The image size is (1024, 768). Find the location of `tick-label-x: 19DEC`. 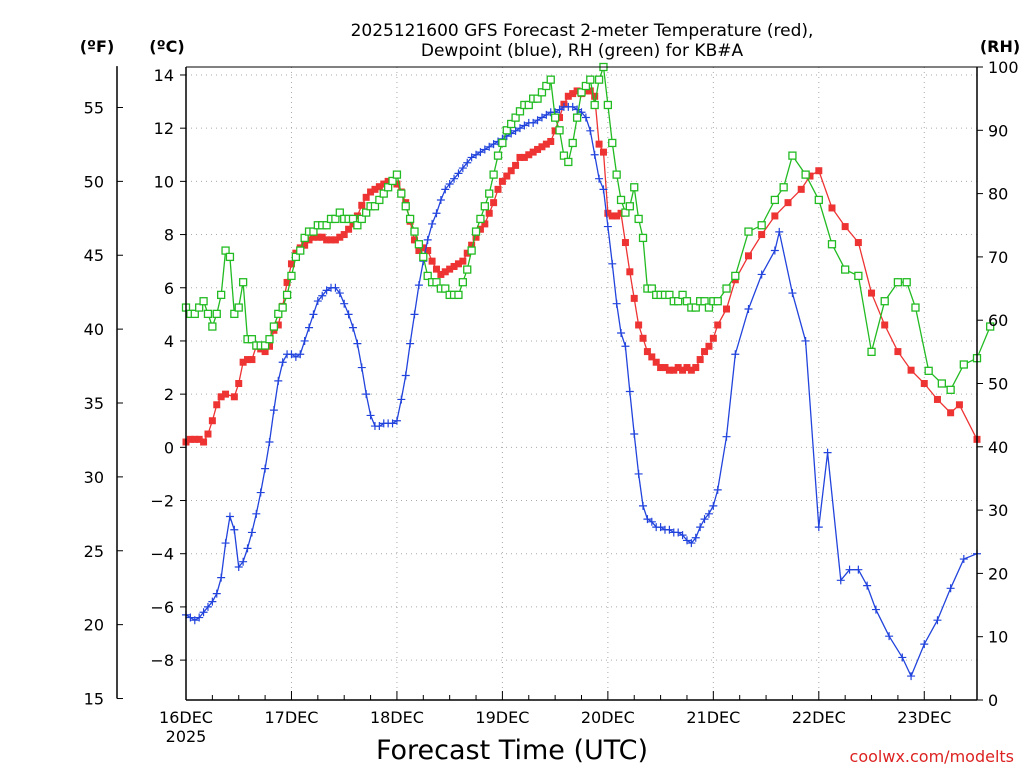

tick-label-x: 19DEC is located at coordinates (502, 717).